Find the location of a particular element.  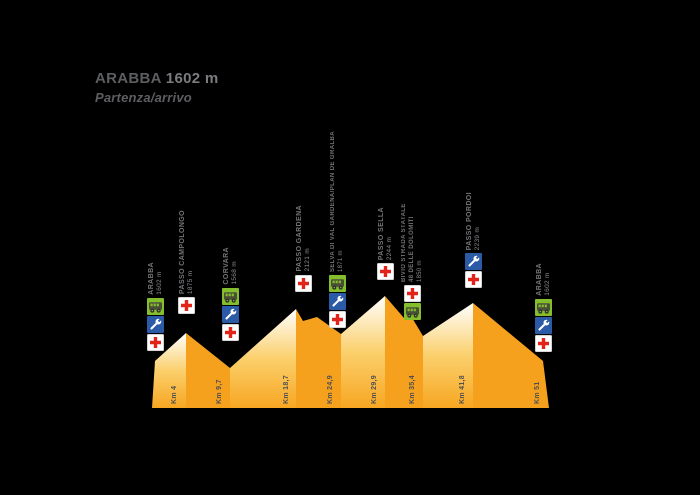

location-passo-gardena: PASSO GARDENA 2121 m is located at coordinates (303, 249).